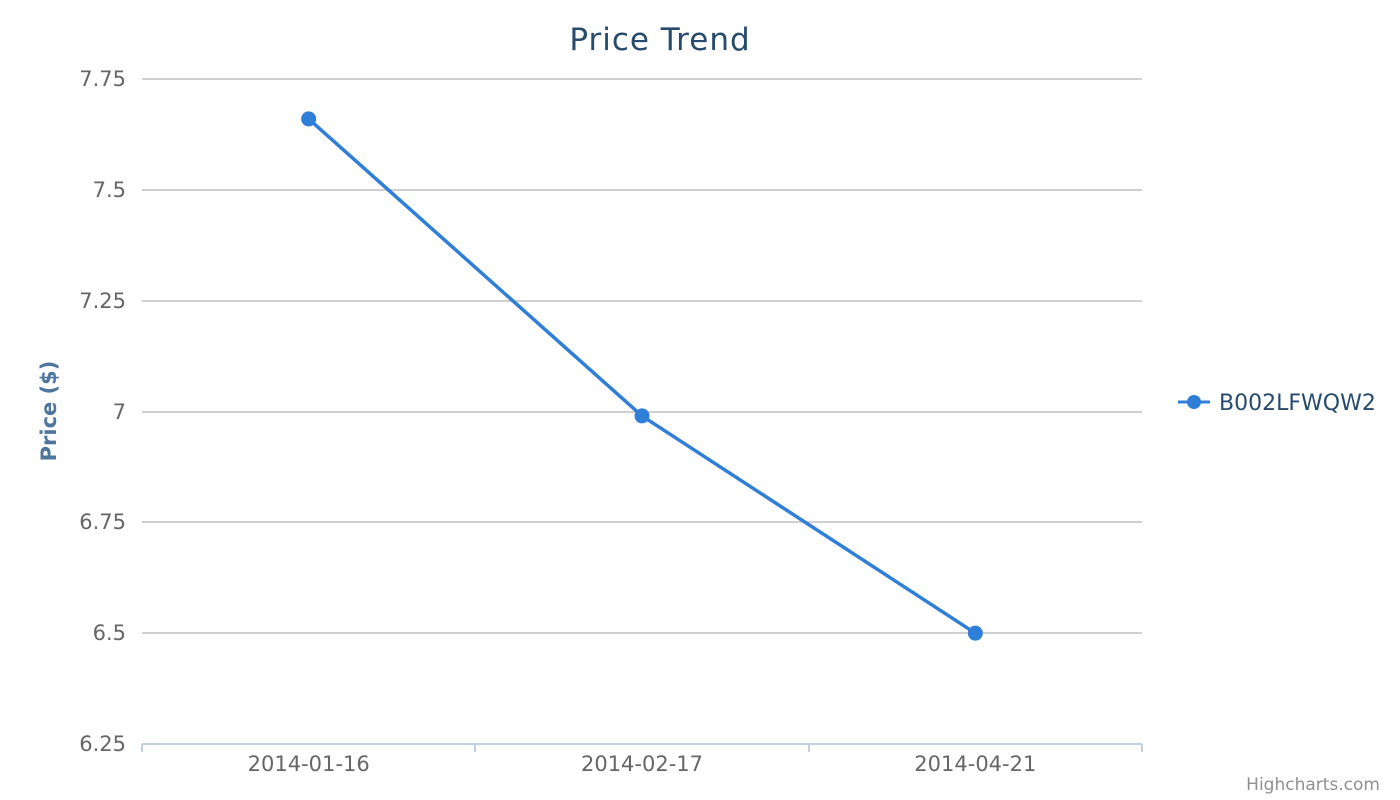 This screenshot has width=1400, height=800. Describe the element at coordinates (102, 744) in the screenshot. I see `y-tick-label: 6.25` at that location.